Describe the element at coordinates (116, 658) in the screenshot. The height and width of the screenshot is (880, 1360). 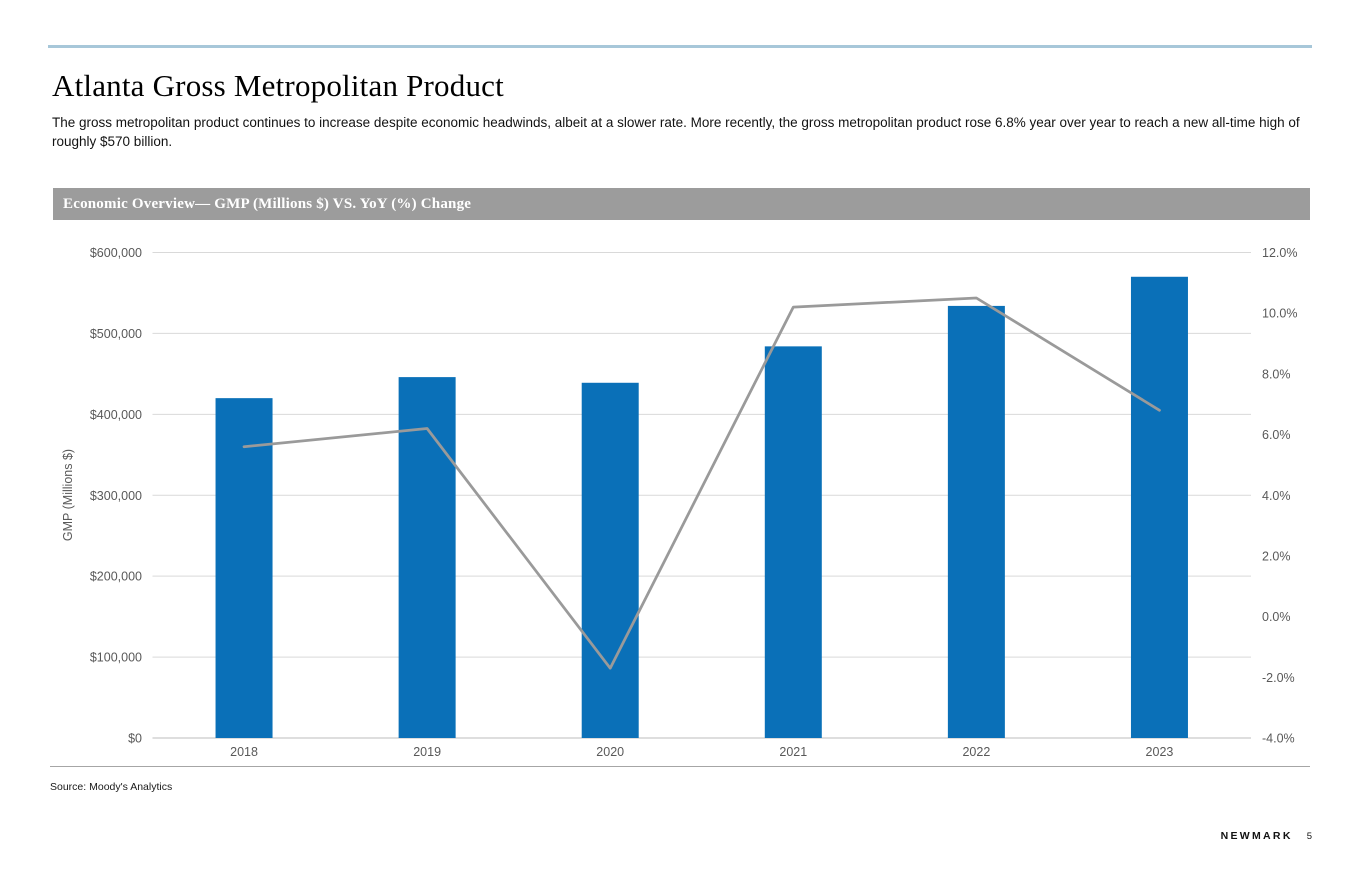
I see `left-axis-tick-label: $100,000` at that location.